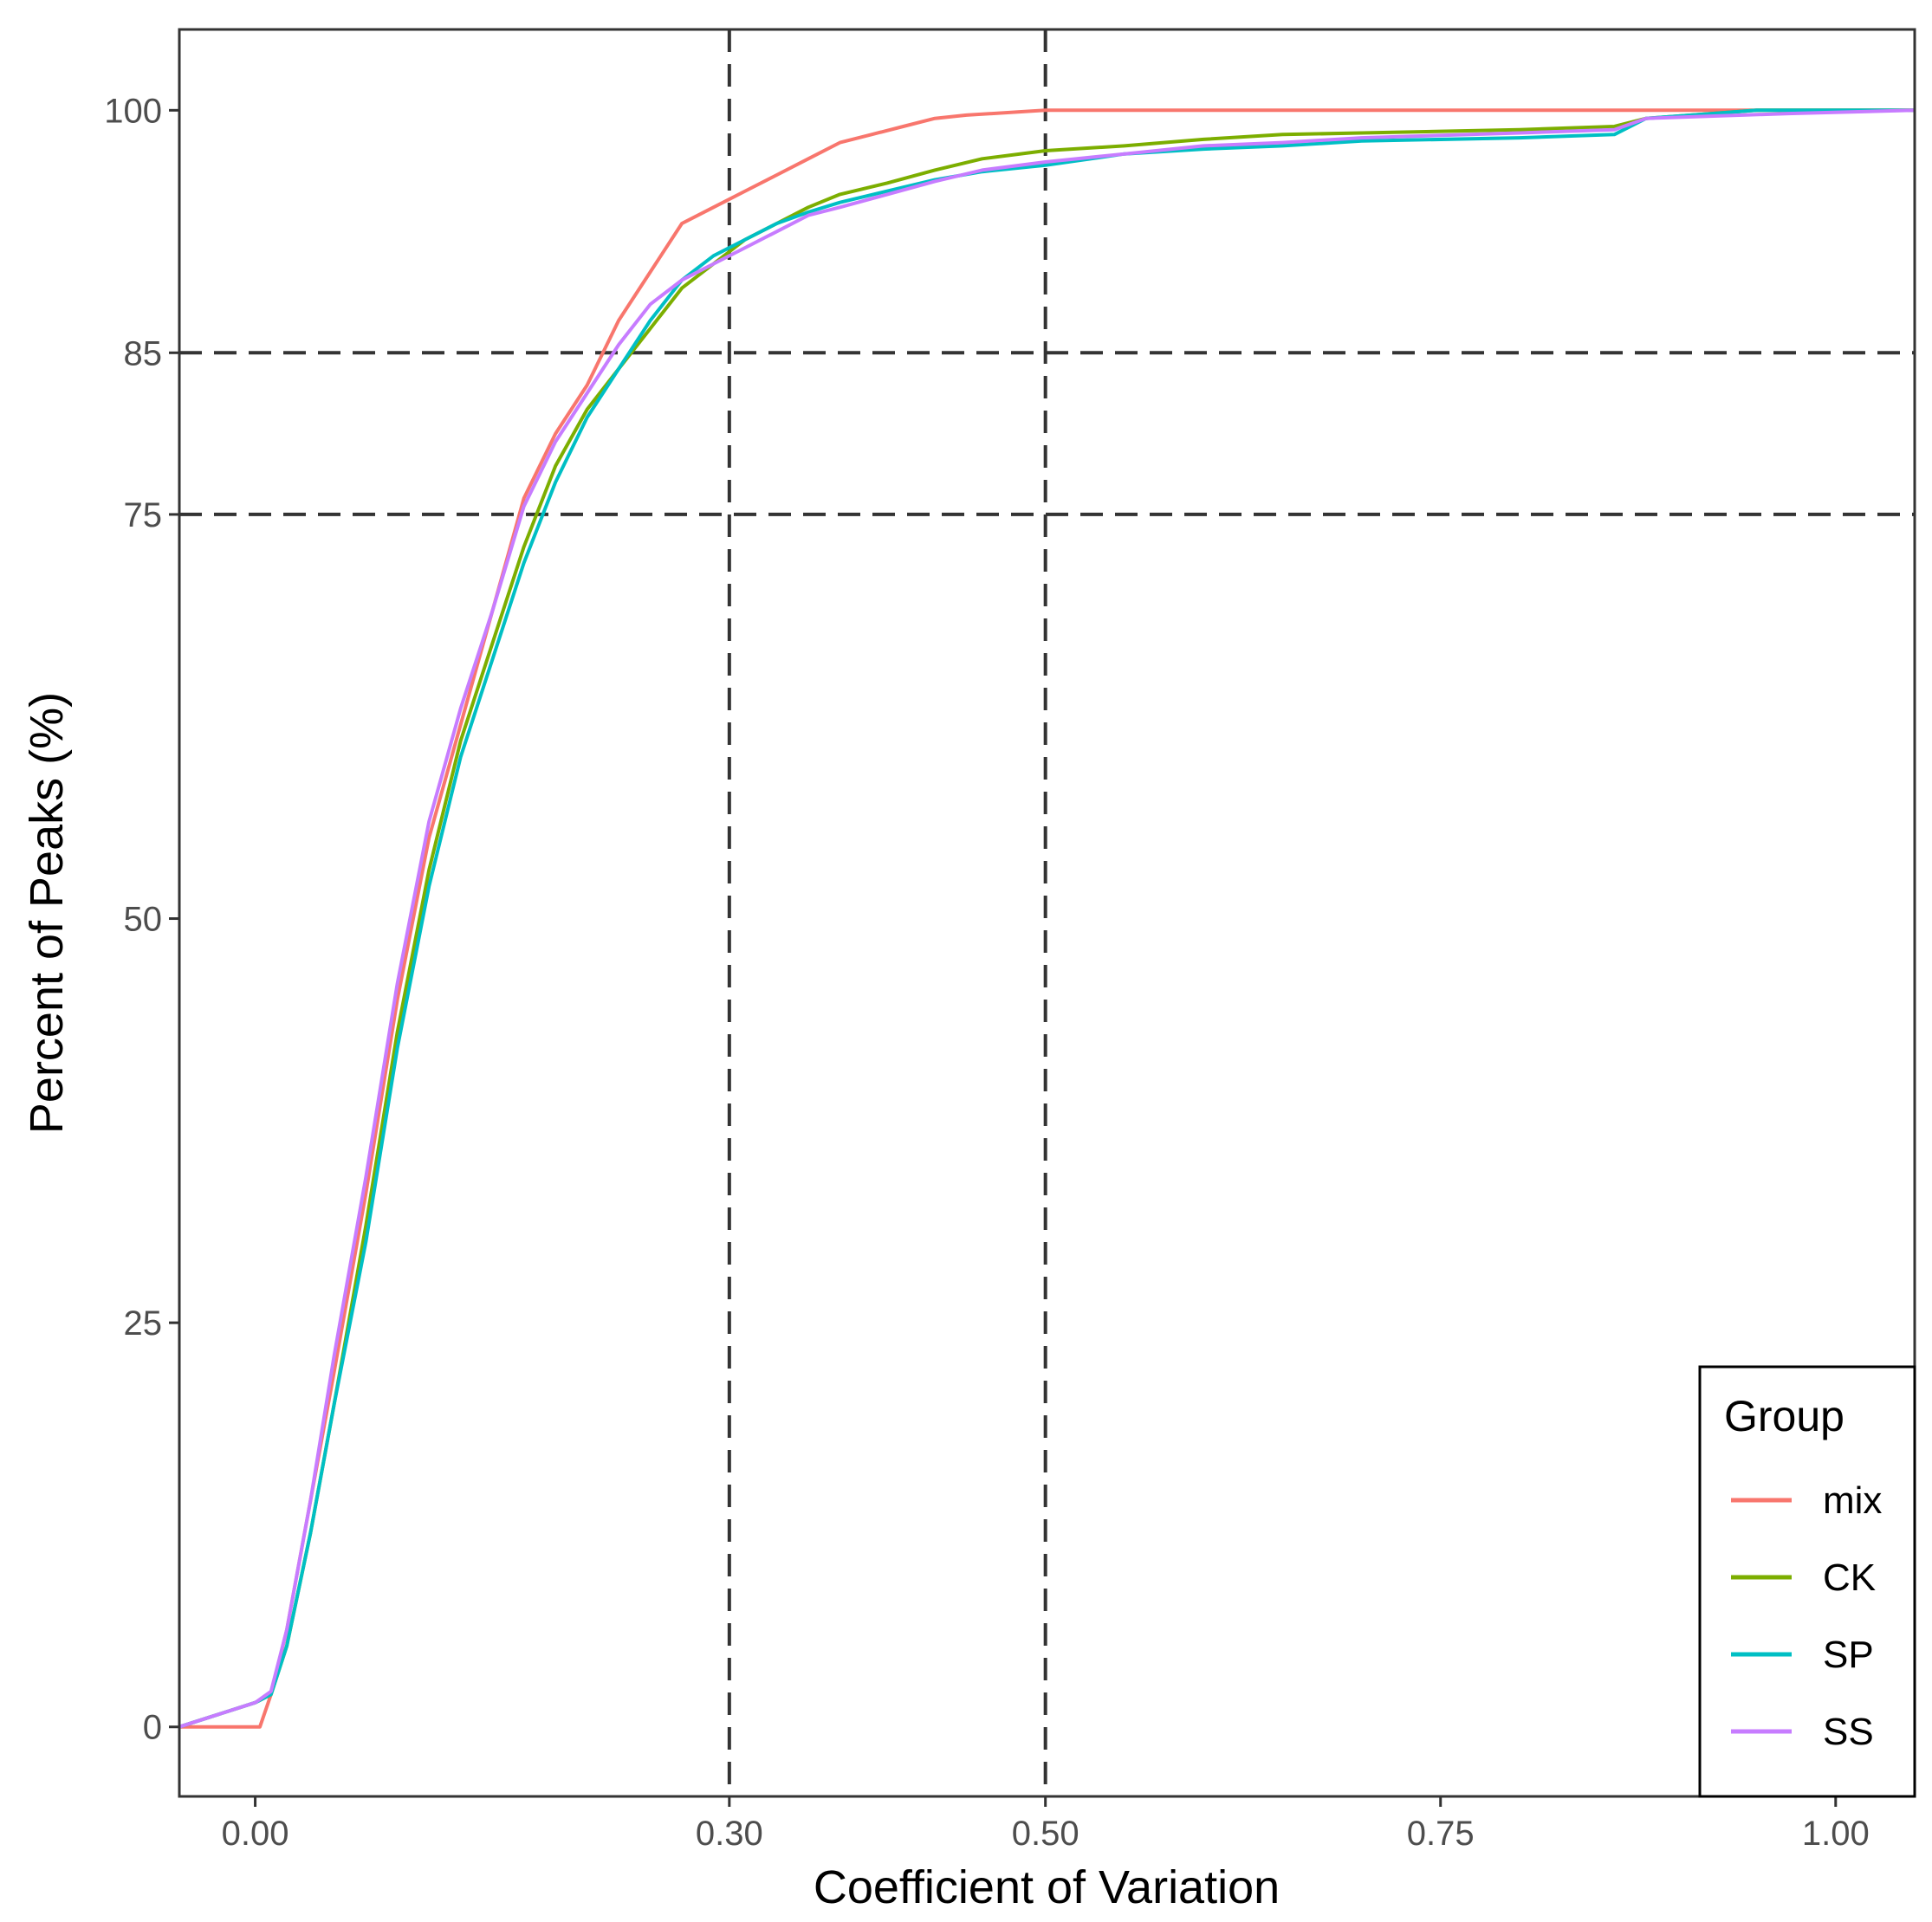  What do you see at coordinates (1853, 1500) in the screenshot?
I see `legend-label-mix: mix` at bounding box center [1853, 1500].